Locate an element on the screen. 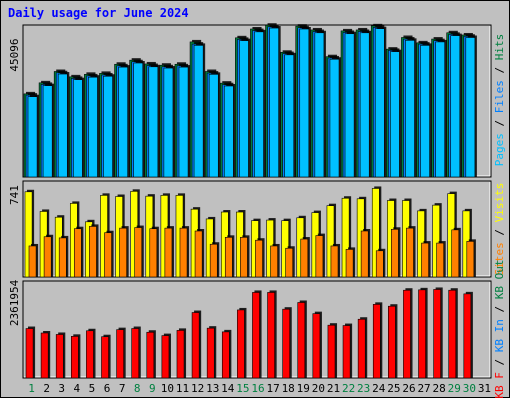  legend-hits-files-pages: Pages / Files / Hits is located at coordinates (499, 100).